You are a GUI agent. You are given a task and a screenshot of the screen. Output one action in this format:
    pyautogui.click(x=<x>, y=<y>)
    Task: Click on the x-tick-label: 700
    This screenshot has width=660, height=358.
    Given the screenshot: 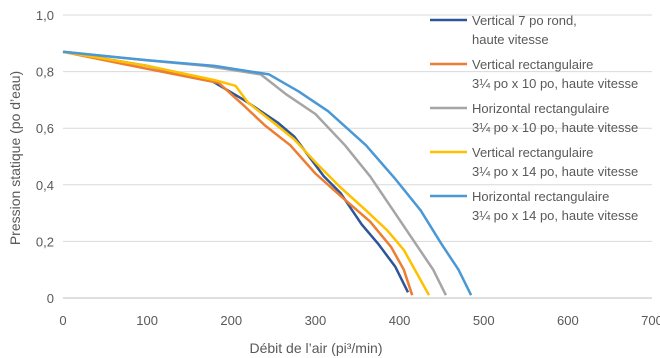 What is the action you would take?
    pyautogui.click(x=650, y=320)
    